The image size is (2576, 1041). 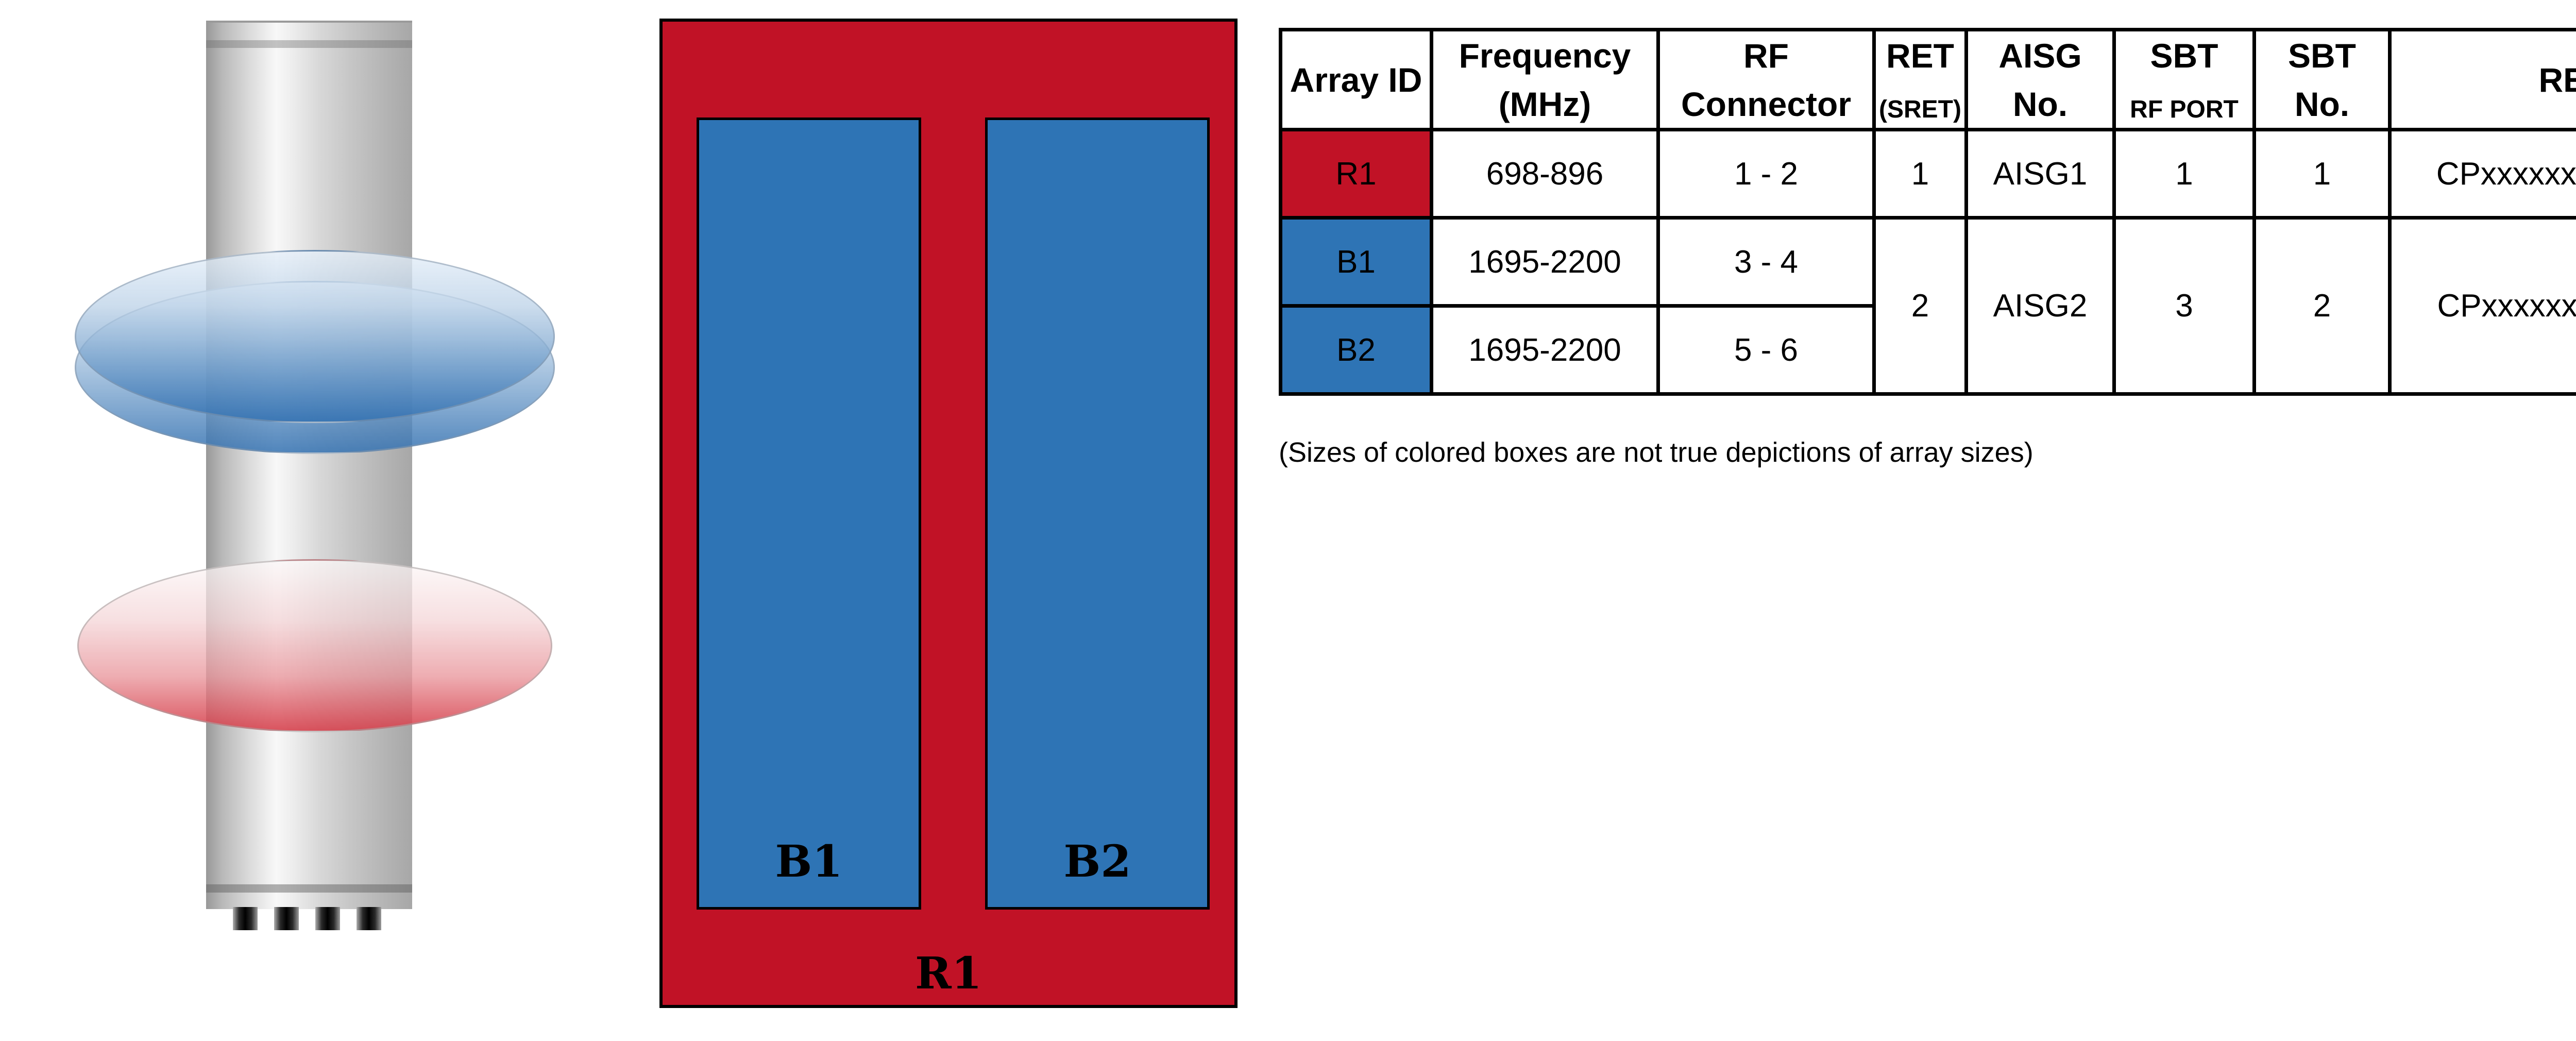 I want to click on cell-r1-frequency: 698-896, so click(x=1545, y=174).